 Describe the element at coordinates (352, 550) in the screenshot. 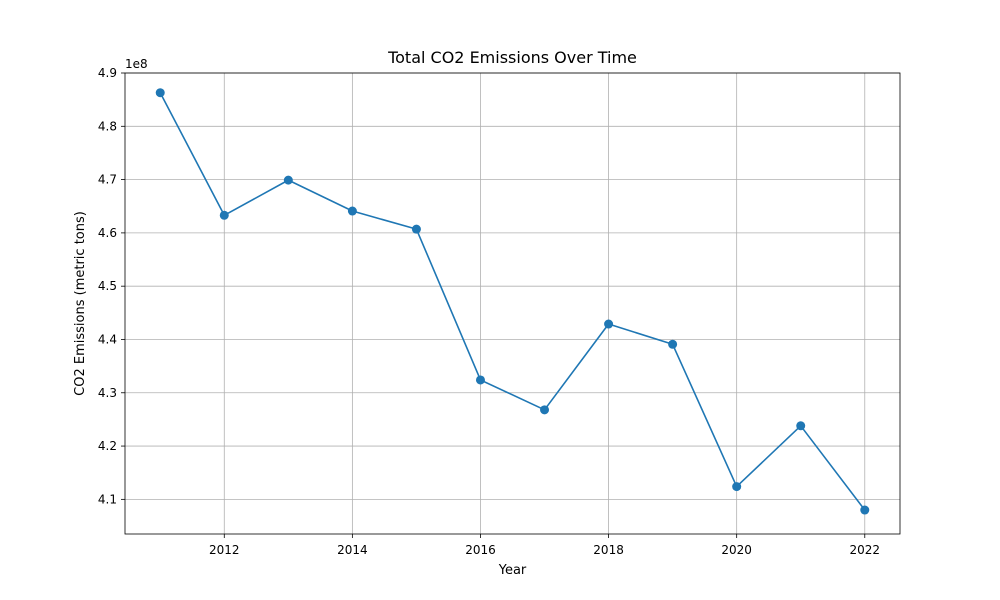

I see `x-tick-label: 2014` at that location.